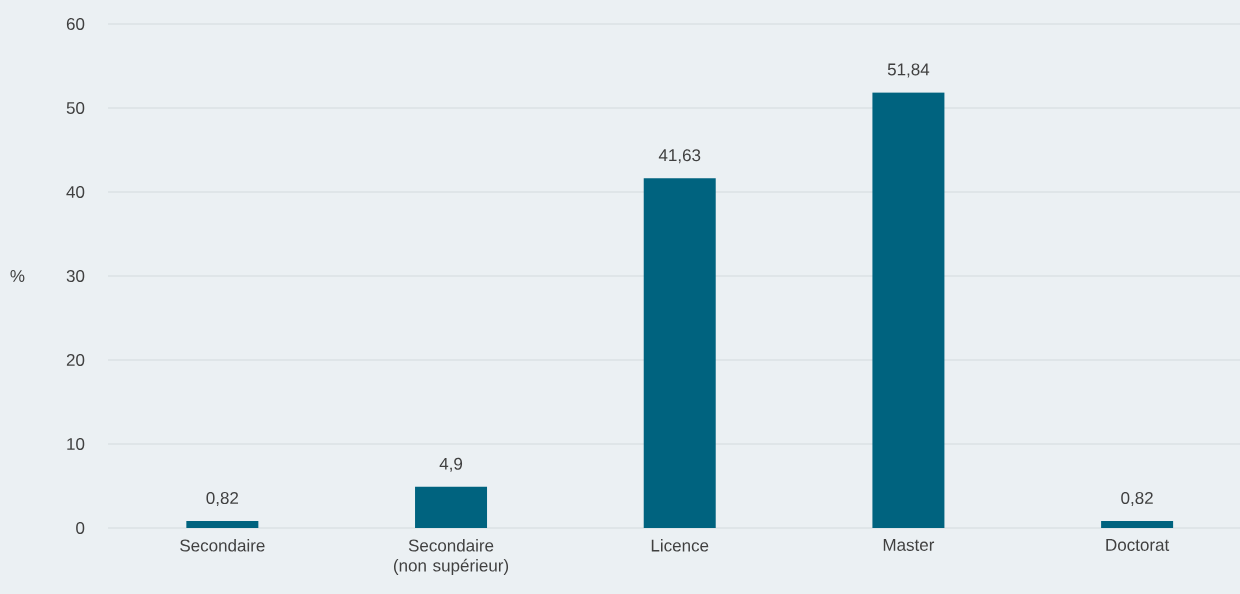 This screenshot has height=594, width=1240. What do you see at coordinates (75, 107) in the screenshot?
I see `y-tick-label: 50` at bounding box center [75, 107].